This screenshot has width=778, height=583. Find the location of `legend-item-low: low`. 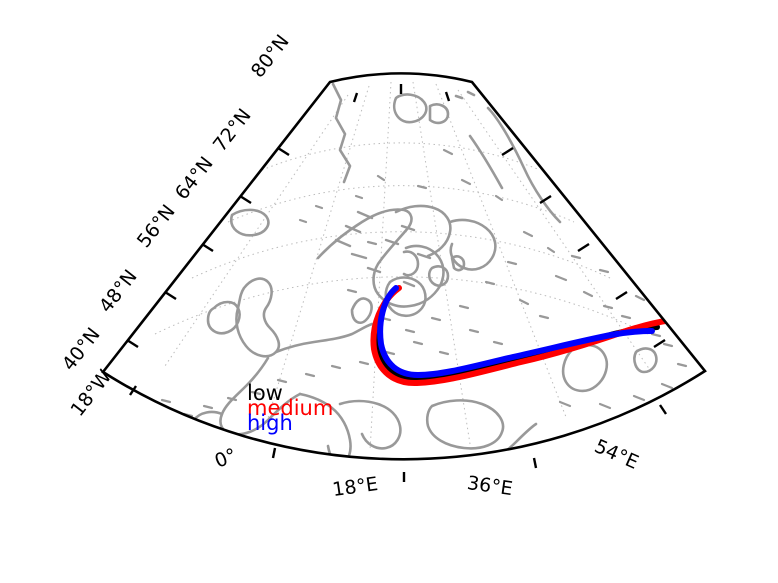

legend-item-low: low is located at coordinates (265, 393).